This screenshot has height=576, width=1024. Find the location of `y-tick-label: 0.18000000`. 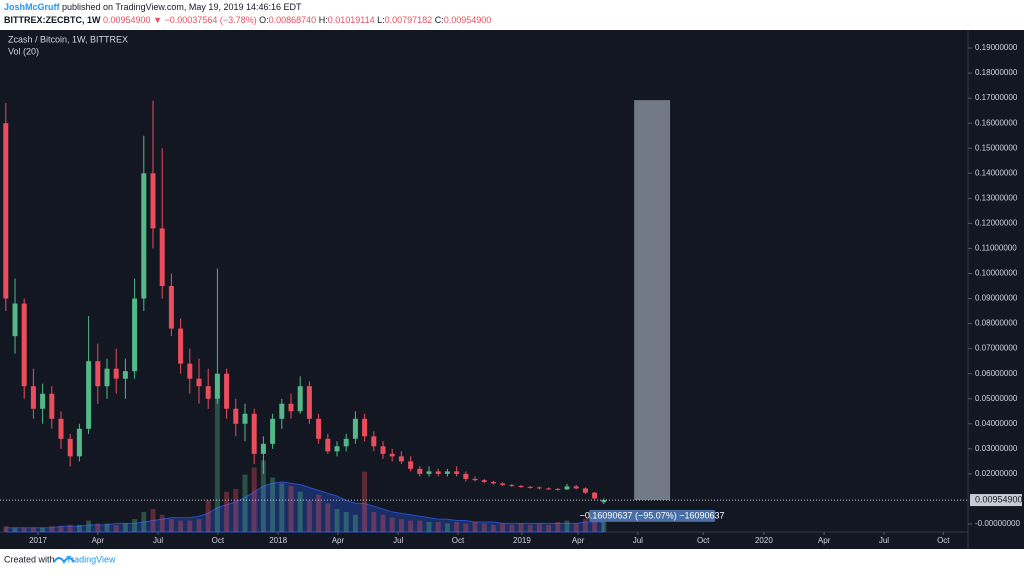

y-tick-label: 0.18000000 is located at coordinates (996, 72).